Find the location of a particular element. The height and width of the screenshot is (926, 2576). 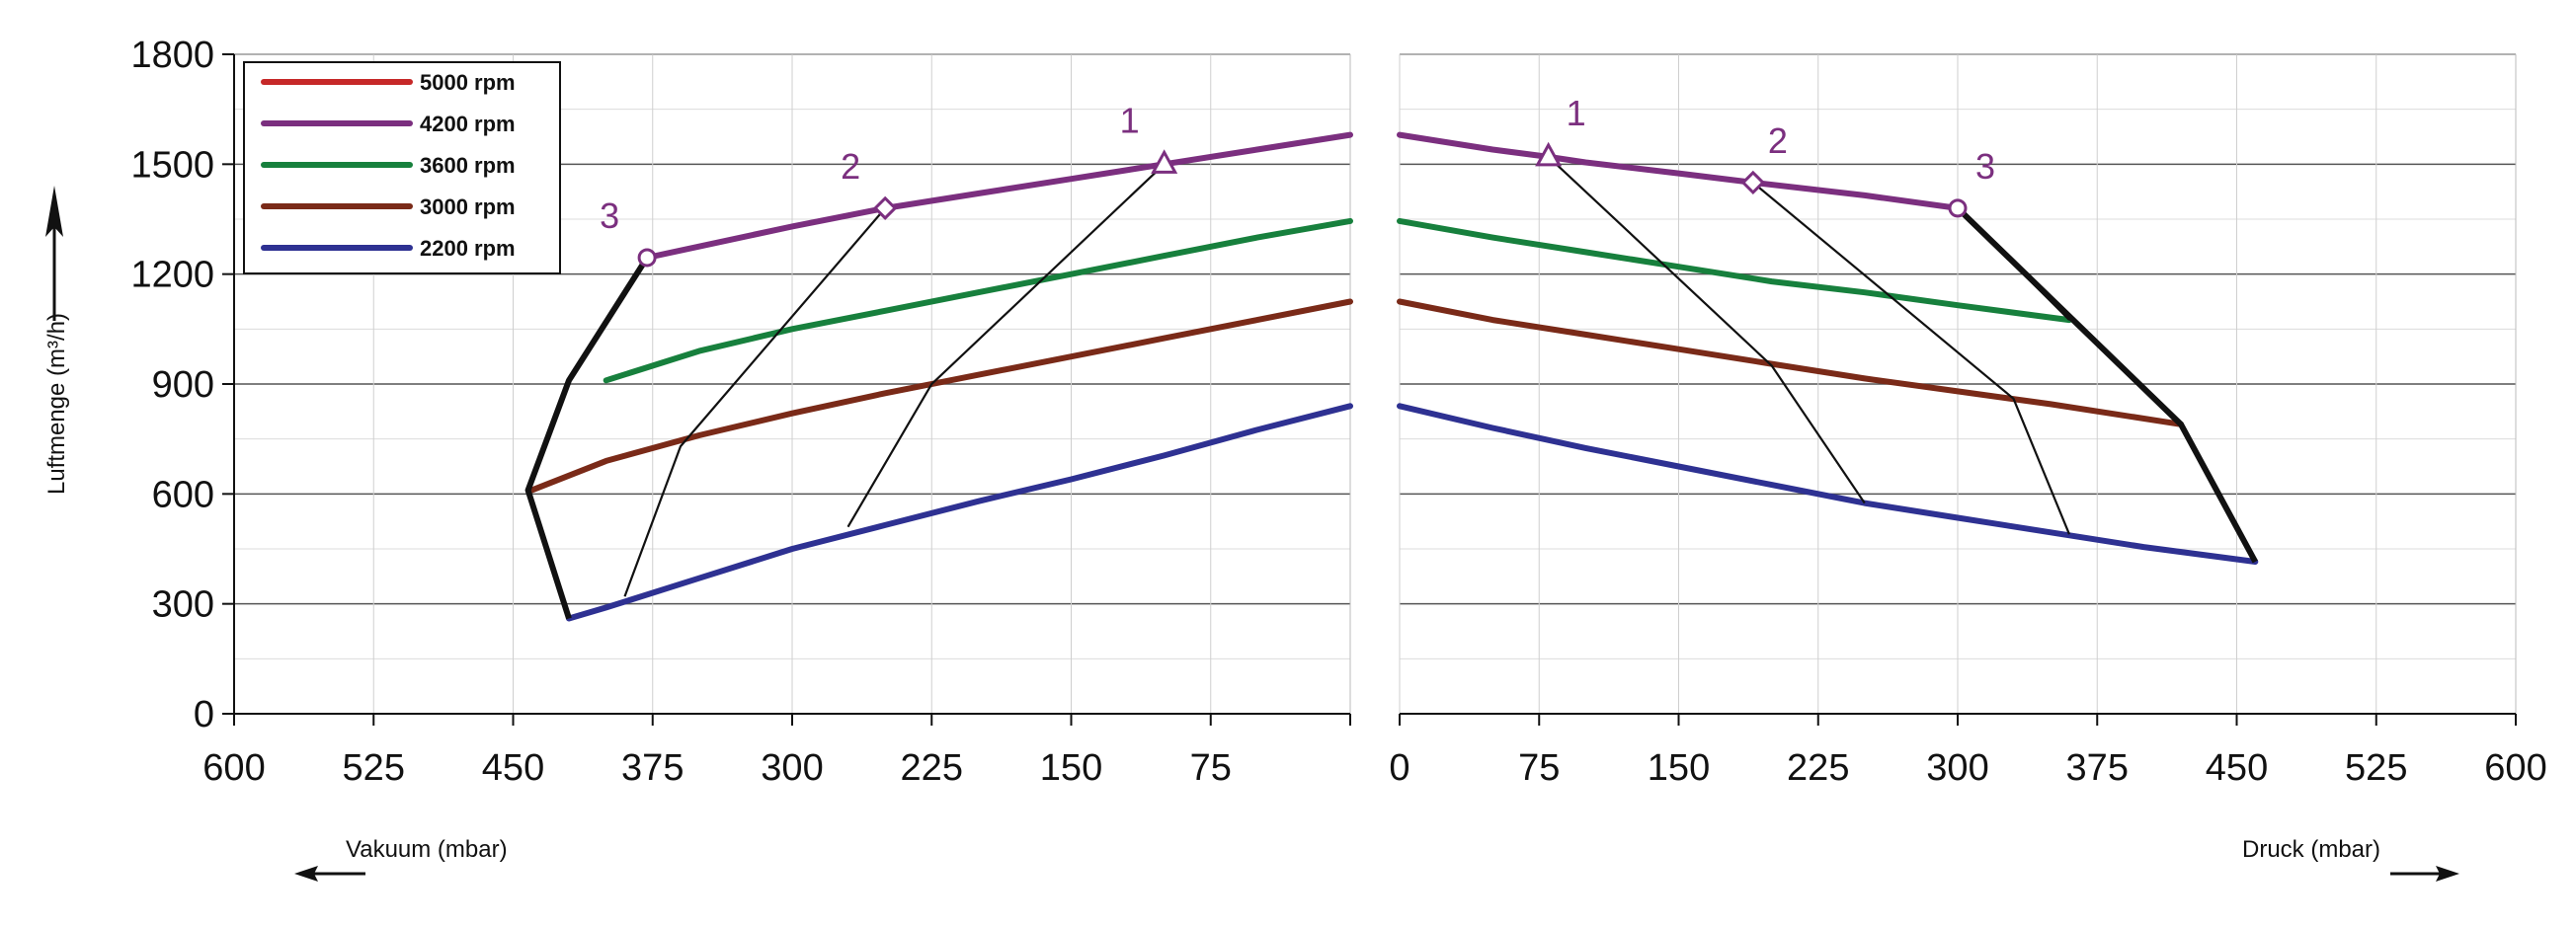

series-3000-rpm-vacuum is located at coordinates (940, 396).